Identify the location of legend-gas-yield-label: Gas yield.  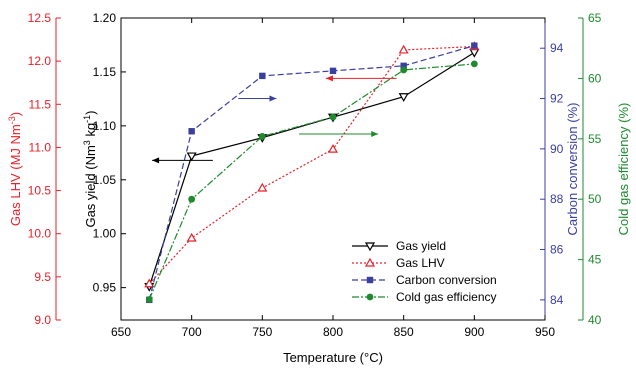
(421, 246).